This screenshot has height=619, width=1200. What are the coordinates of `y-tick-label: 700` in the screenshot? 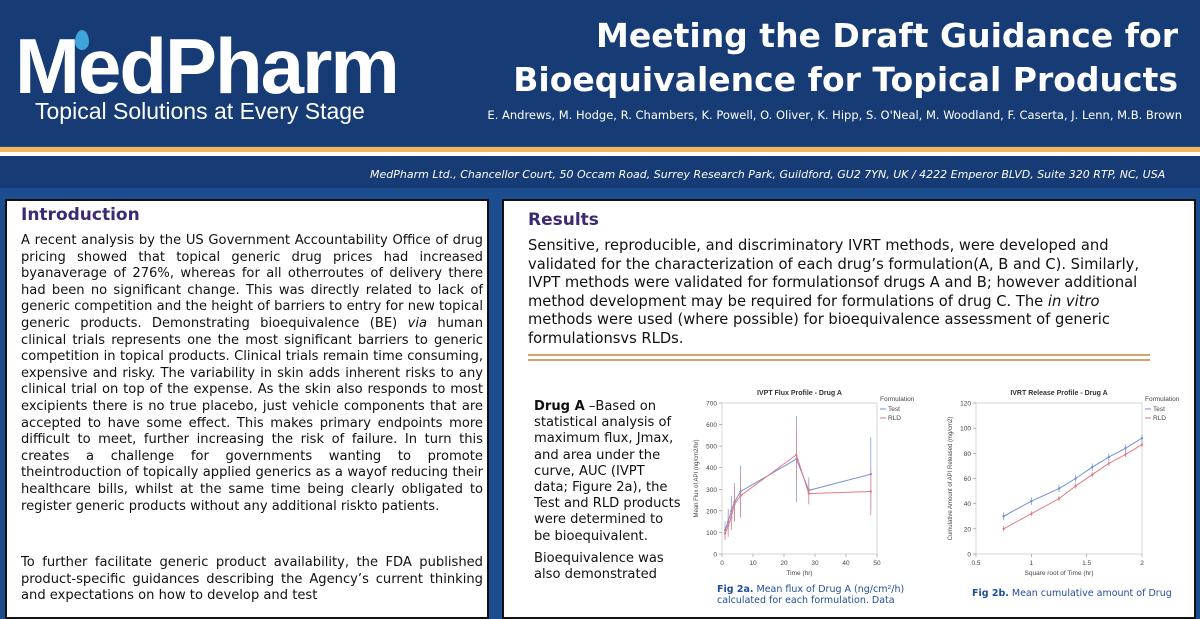 It's located at (711, 404).